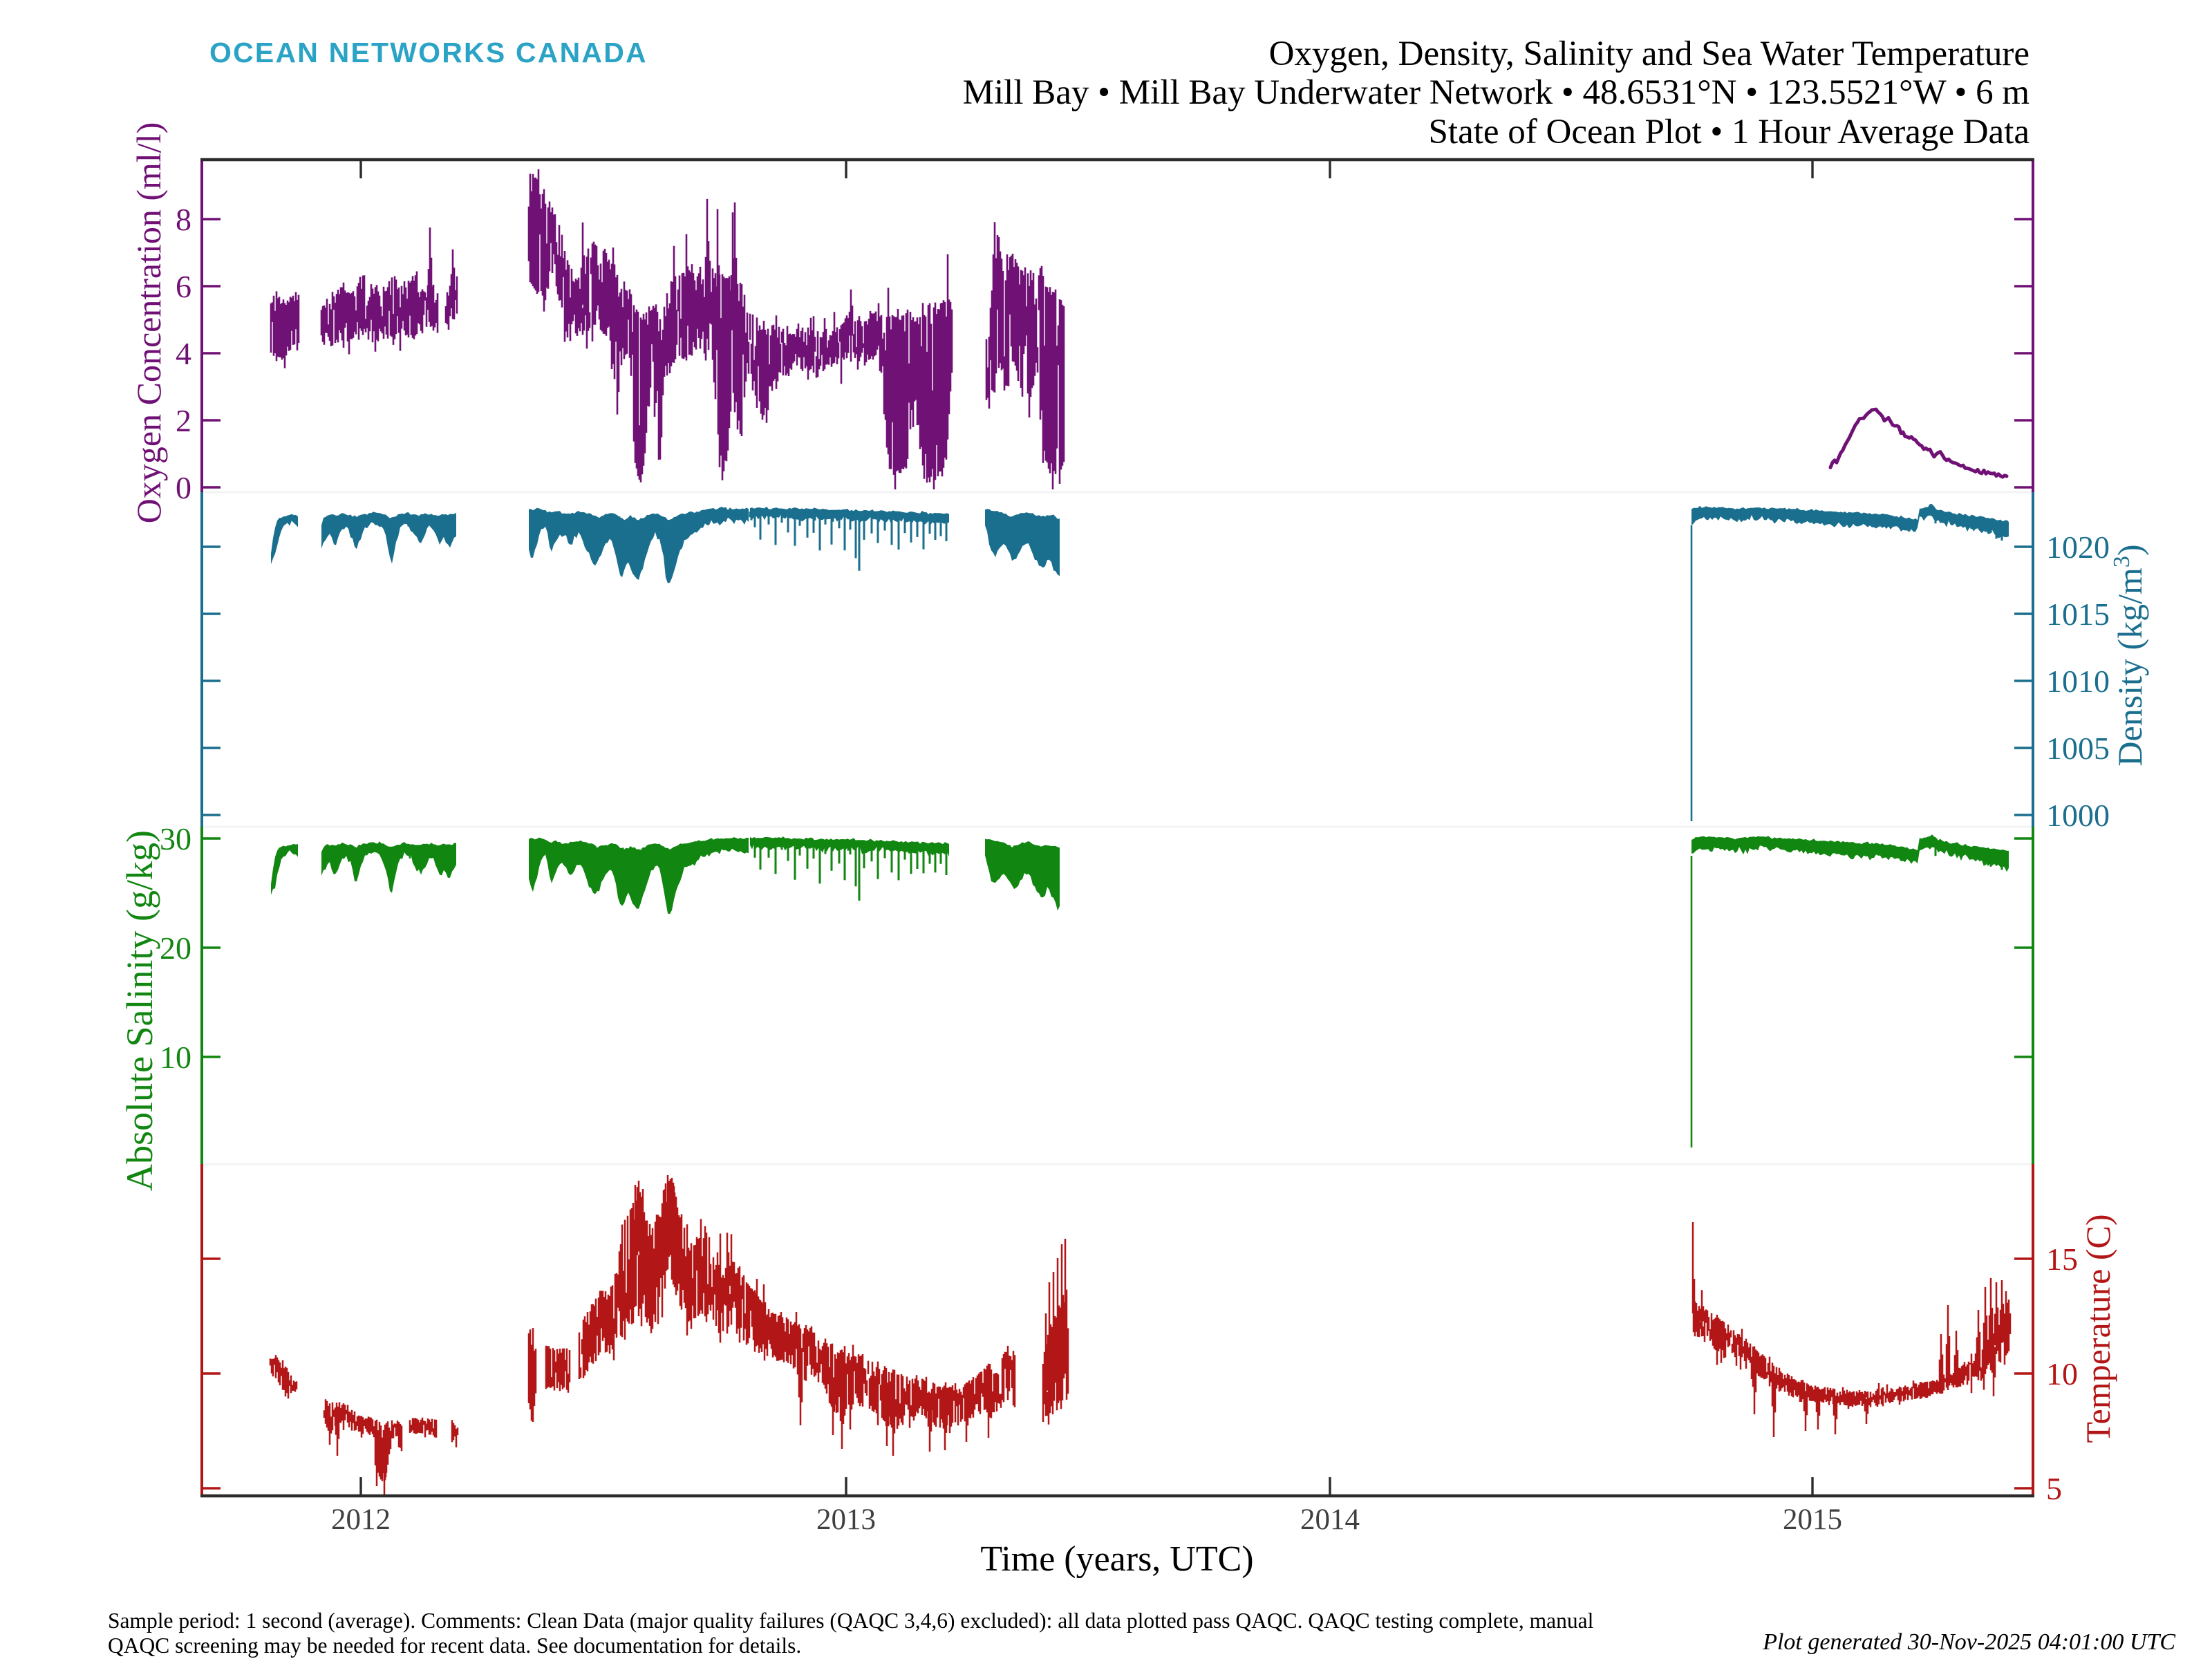 The width and height of the screenshot is (2212, 1659). Describe the element at coordinates (361, 1520) in the screenshot. I see `svg-text: 2012` at that location.